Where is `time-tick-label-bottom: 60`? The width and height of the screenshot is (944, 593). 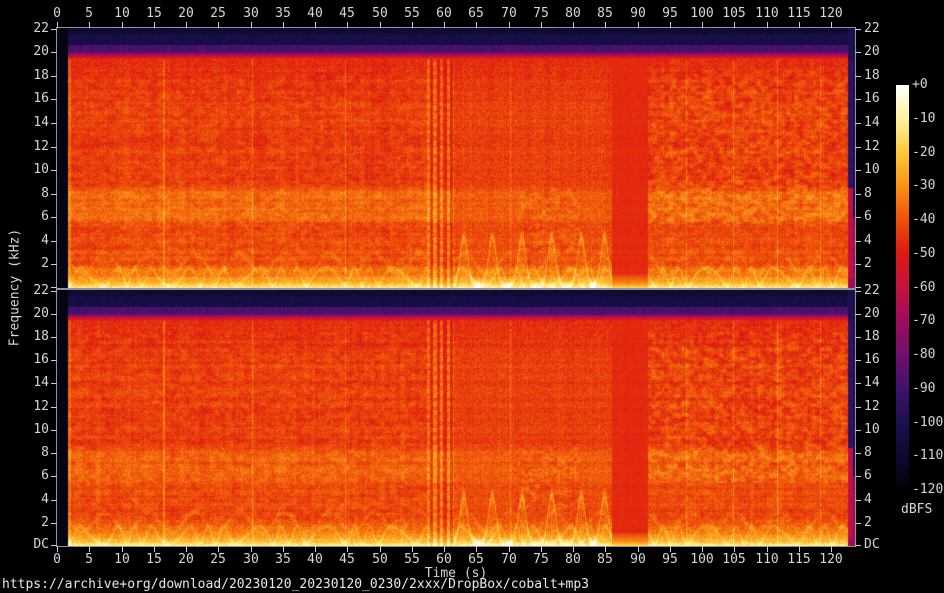 time-tick-label-bottom: 60 is located at coordinates (444, 559).